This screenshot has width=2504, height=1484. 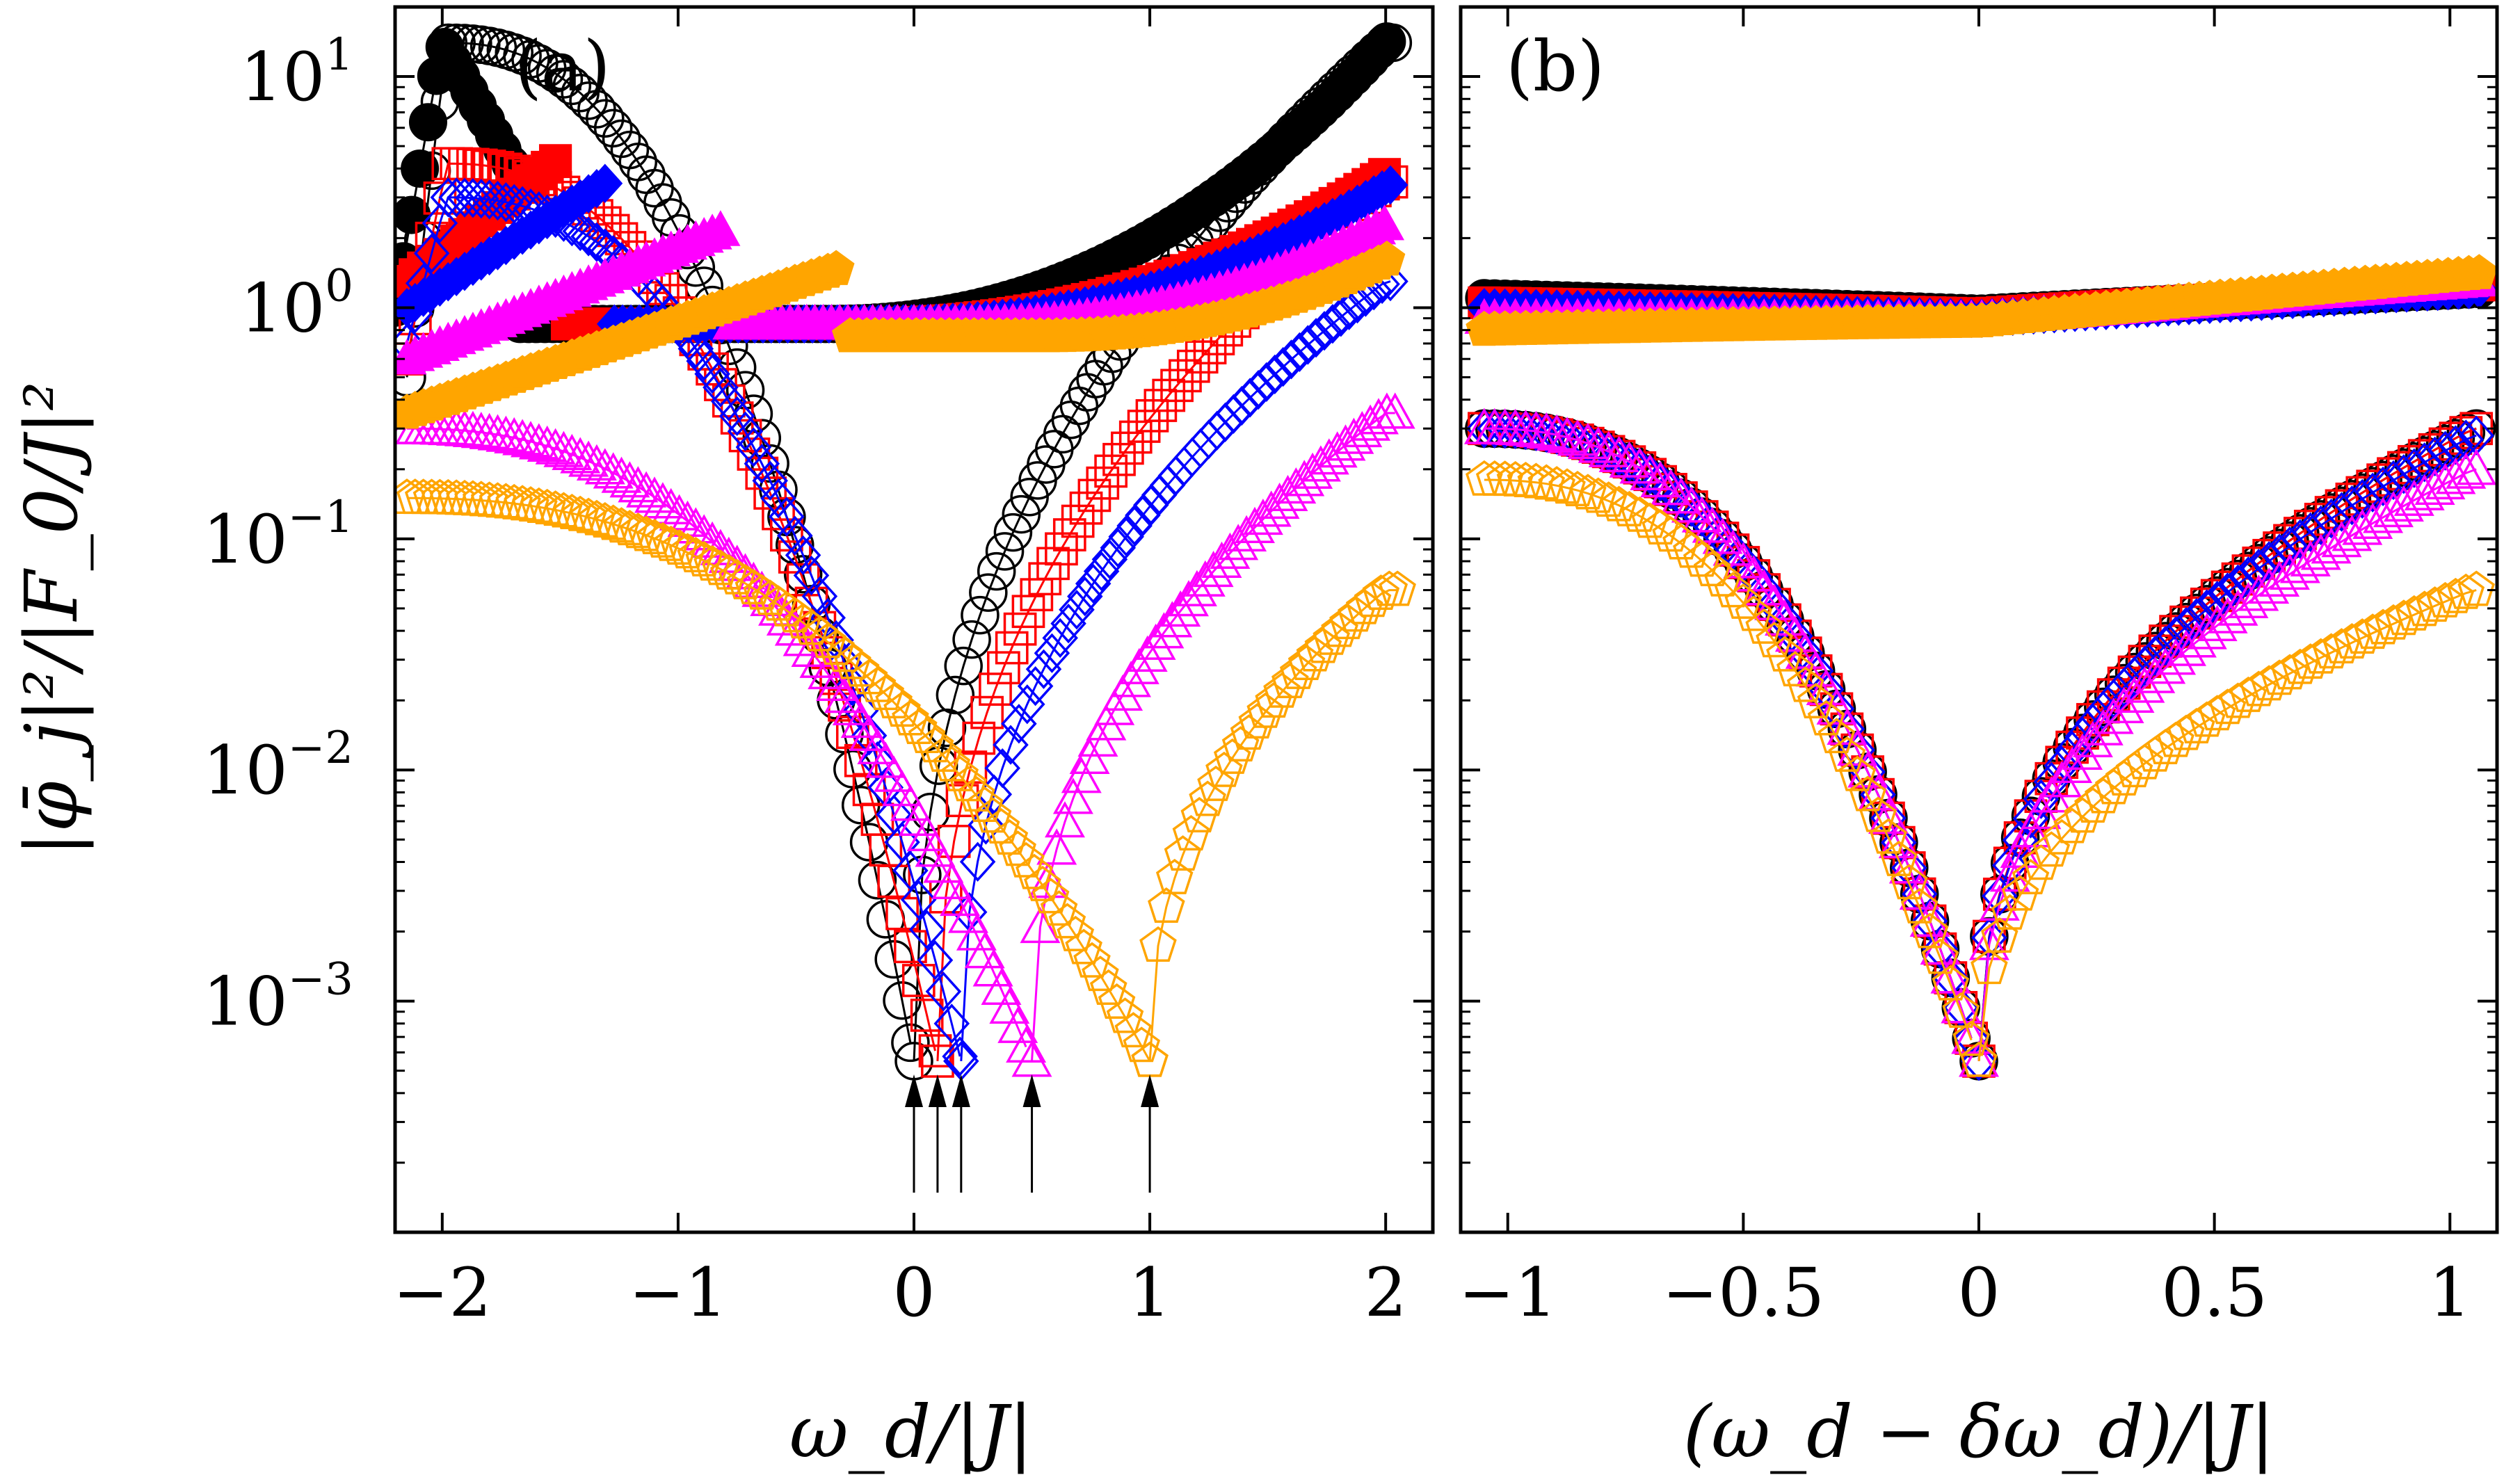 I want to click on y-axis-label: |φ̄_j|²/|F_0/J|², so click(x=52, y=619).